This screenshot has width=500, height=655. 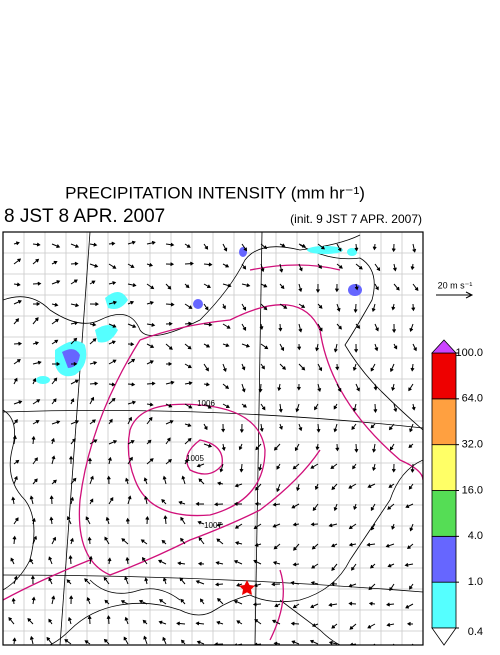 I want to click on colorbar-label: 1.0, so click(x=475, y=582).